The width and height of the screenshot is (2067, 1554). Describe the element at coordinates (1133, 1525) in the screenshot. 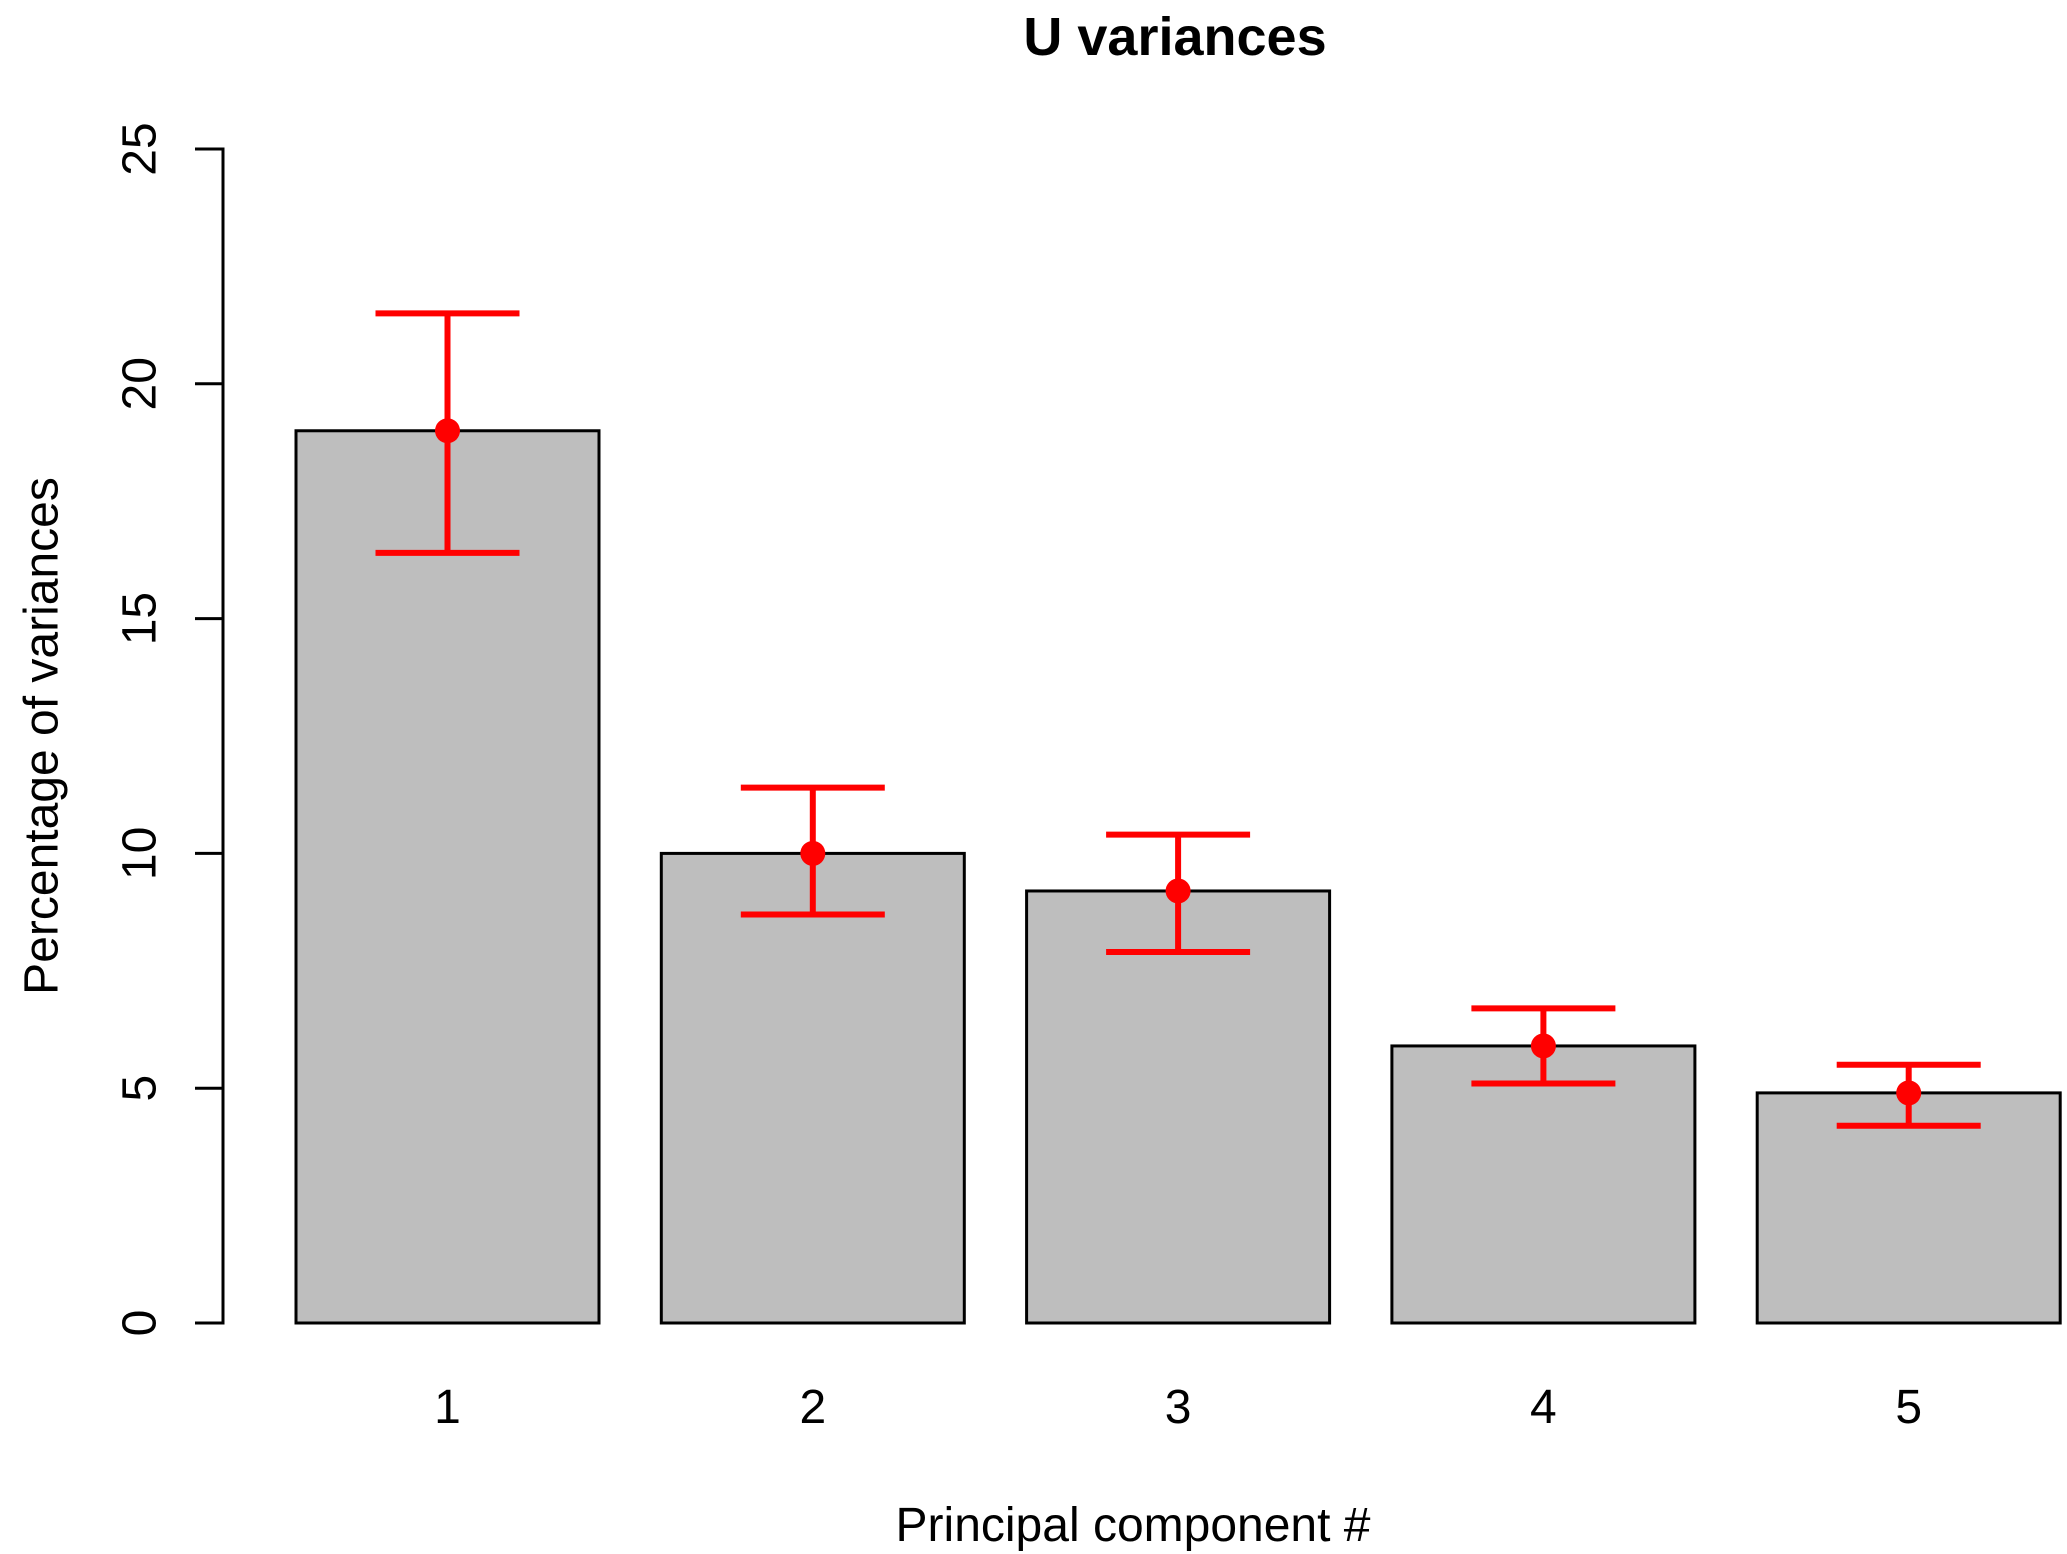

I see `x-axis-title: Principal component #` at that location.